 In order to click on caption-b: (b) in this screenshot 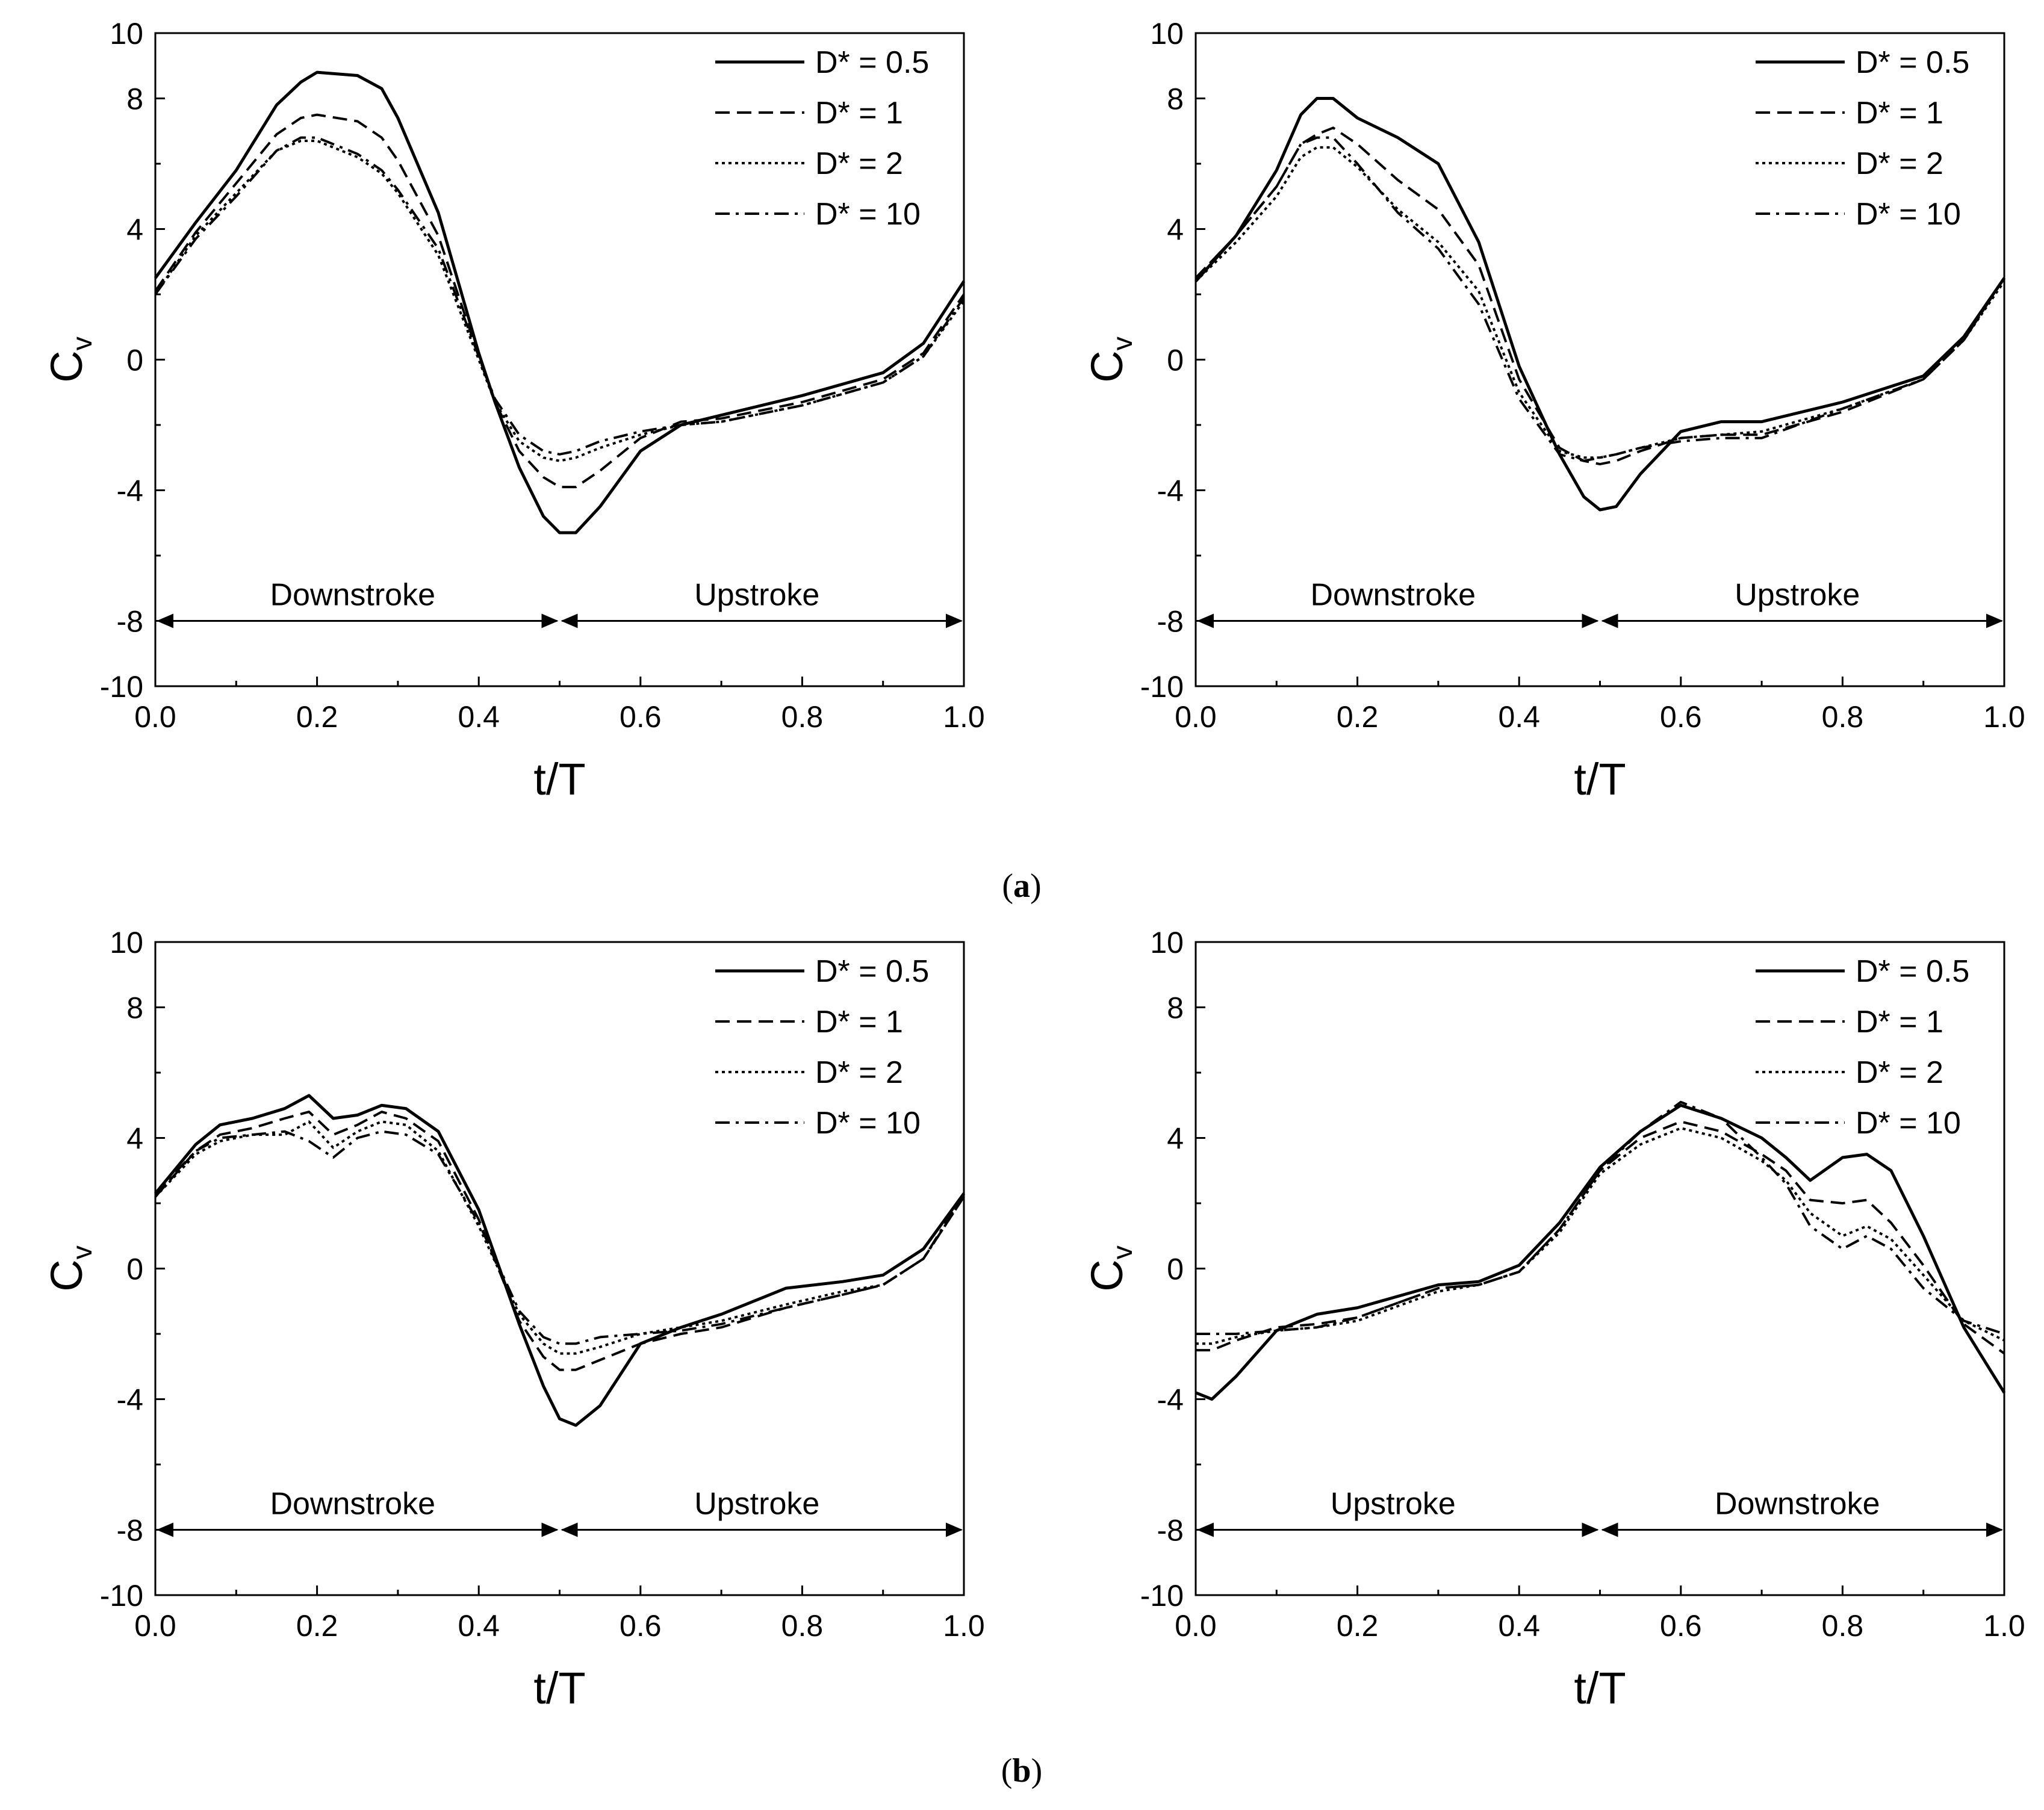, I will do `click(1022, 1771)`.